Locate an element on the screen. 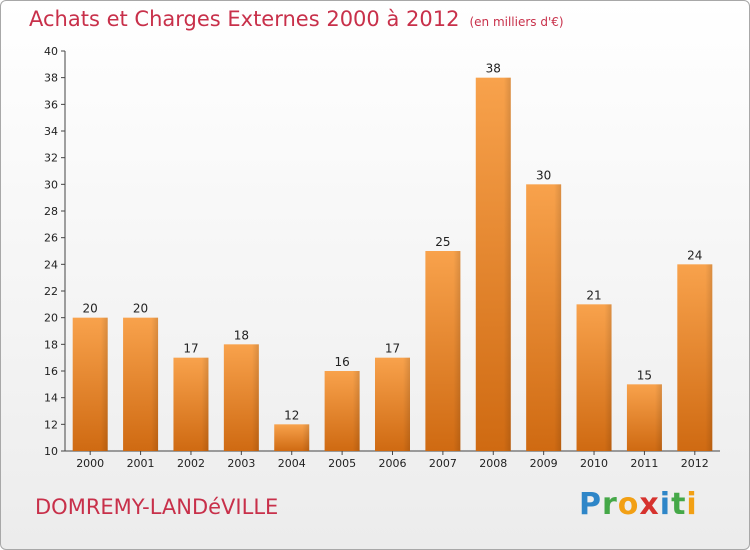 The width and height of the screenshot is (750, 550). x-tick-label-2006: 2006 is located at coordinates (393, 463).